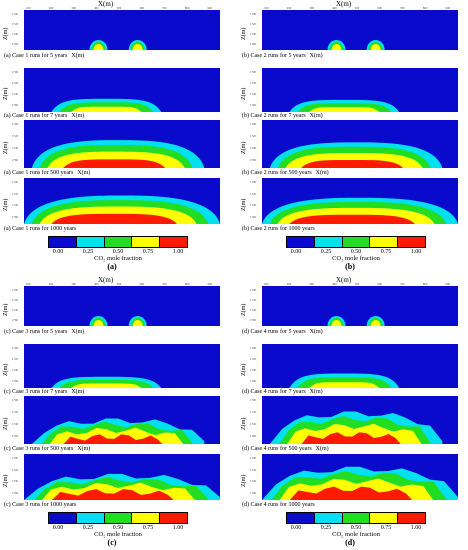 The width and height of the screenshot is (468, 550). I want to click on x-tick-label: 200, so click(289, 284).